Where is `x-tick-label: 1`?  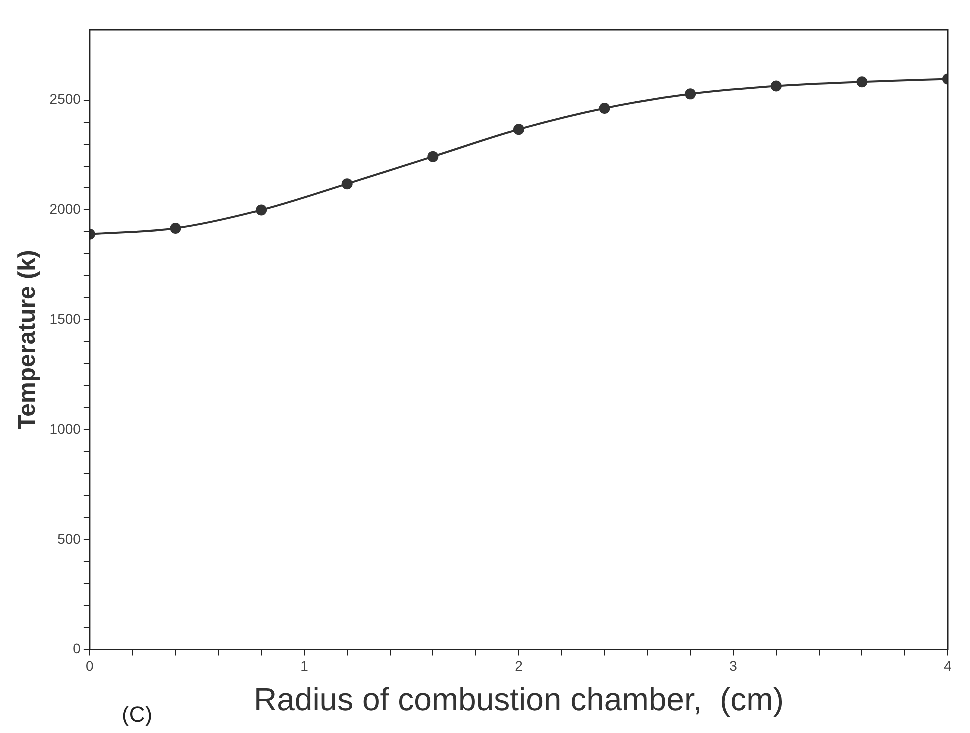 x-tick-label: 1 is located at coordinates (304, 666).